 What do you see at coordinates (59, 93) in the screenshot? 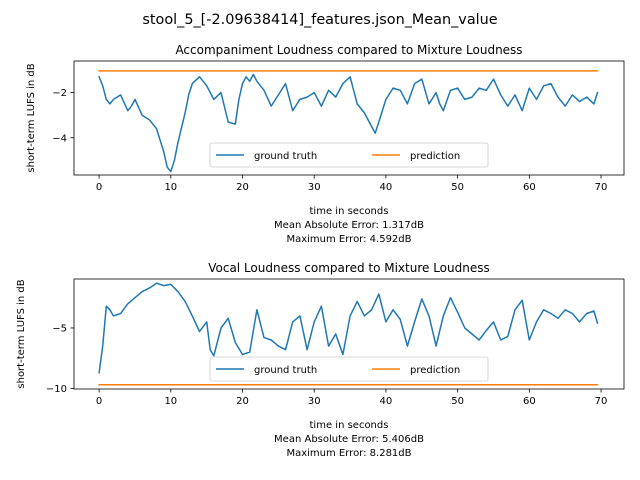
I see `y-tick-label: −2` at bounding box center [59, 93].